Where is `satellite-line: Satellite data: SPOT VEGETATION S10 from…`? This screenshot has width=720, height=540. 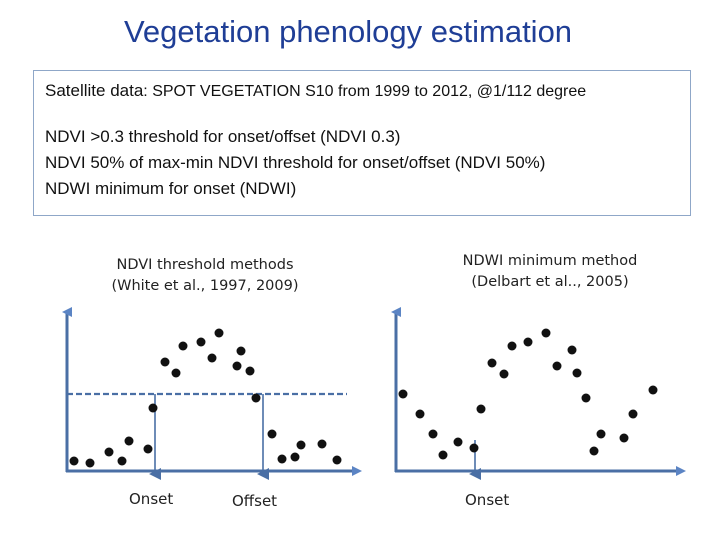 satellite-line: Satellite data: SPOT VEGETATION S10 from… is located at coordinates (315, 91).